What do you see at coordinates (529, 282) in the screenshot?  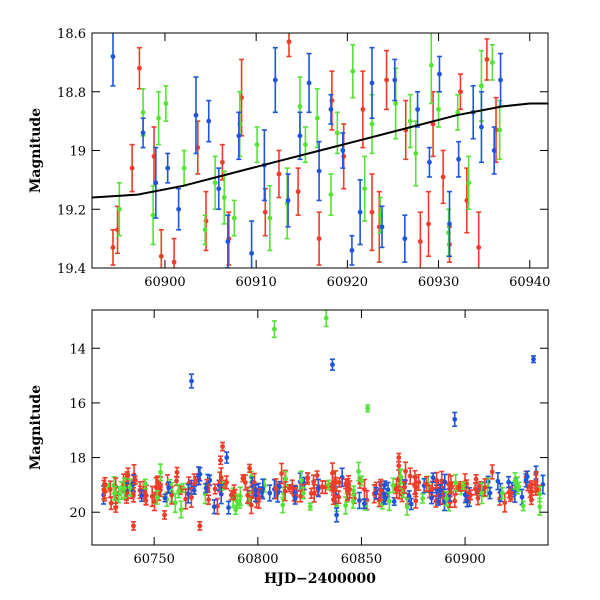 I see `x-tick-label: 60940` at bounding box center [529, 282].